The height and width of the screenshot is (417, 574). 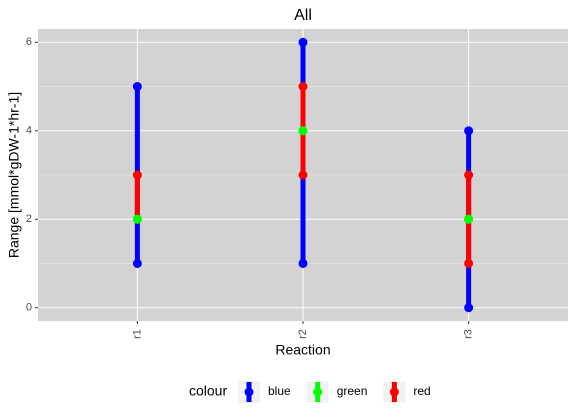 What do you see at coordinates (469, 334) in the screenshot?
I see `x-tick-label: r3` at bounding box center [469, 334].